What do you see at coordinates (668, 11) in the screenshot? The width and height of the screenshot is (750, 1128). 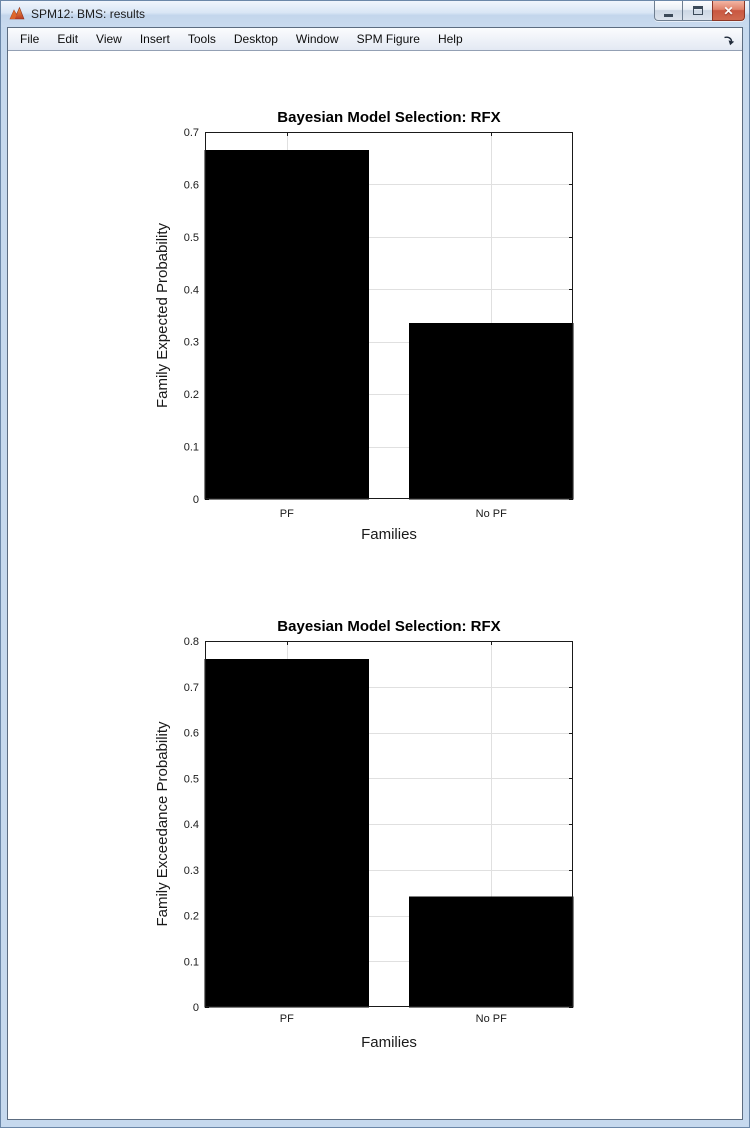 I see `minimize-button` at bounding box center [668, 11].